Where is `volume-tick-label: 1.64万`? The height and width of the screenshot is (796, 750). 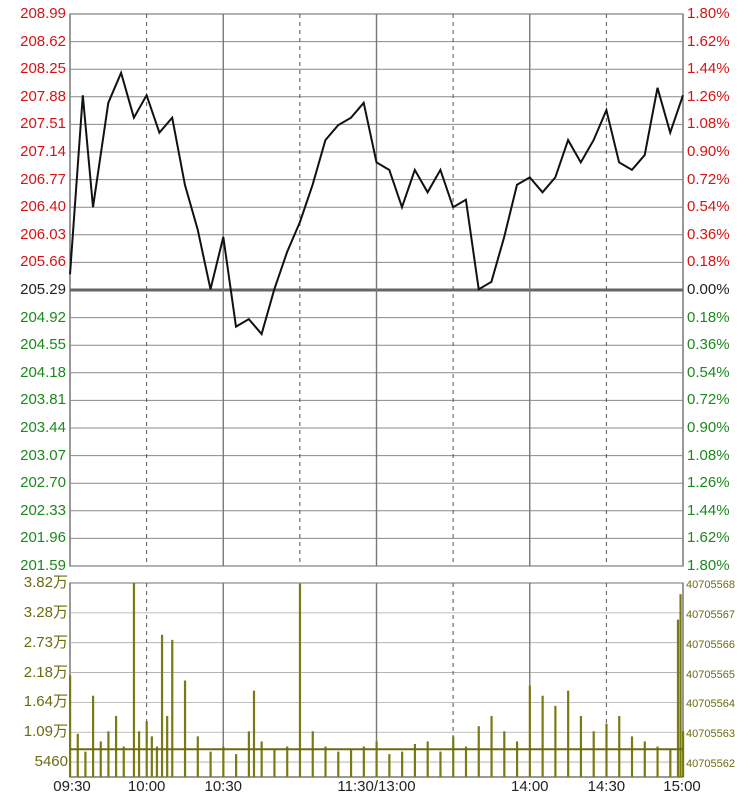 volume-tick-label: 1.64万 is located at coordinates (45, 702).